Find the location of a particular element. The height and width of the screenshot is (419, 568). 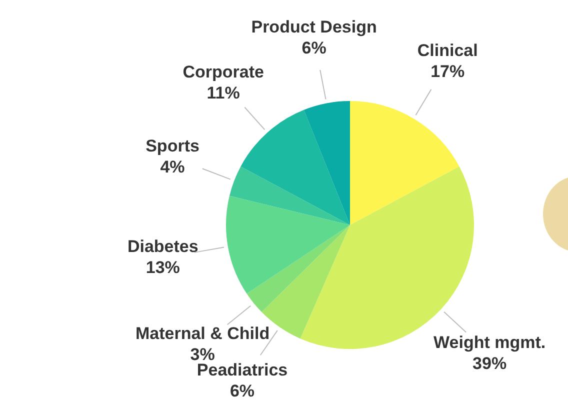

data-label: 13% is located at coordinates (163, 268).